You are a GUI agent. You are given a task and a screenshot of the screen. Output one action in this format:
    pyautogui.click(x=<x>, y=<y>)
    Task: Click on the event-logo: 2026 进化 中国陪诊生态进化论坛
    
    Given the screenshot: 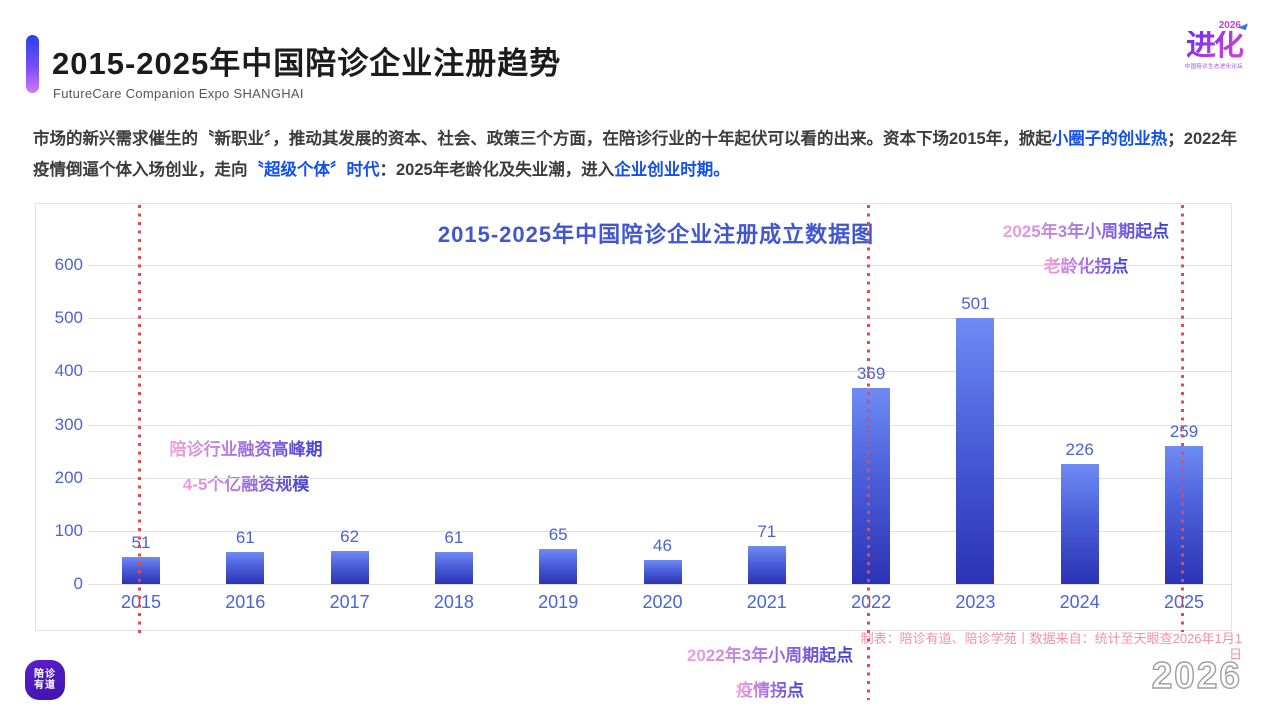 What is the action you would take?
    pyautogui.click(x=1214, y=45)
    